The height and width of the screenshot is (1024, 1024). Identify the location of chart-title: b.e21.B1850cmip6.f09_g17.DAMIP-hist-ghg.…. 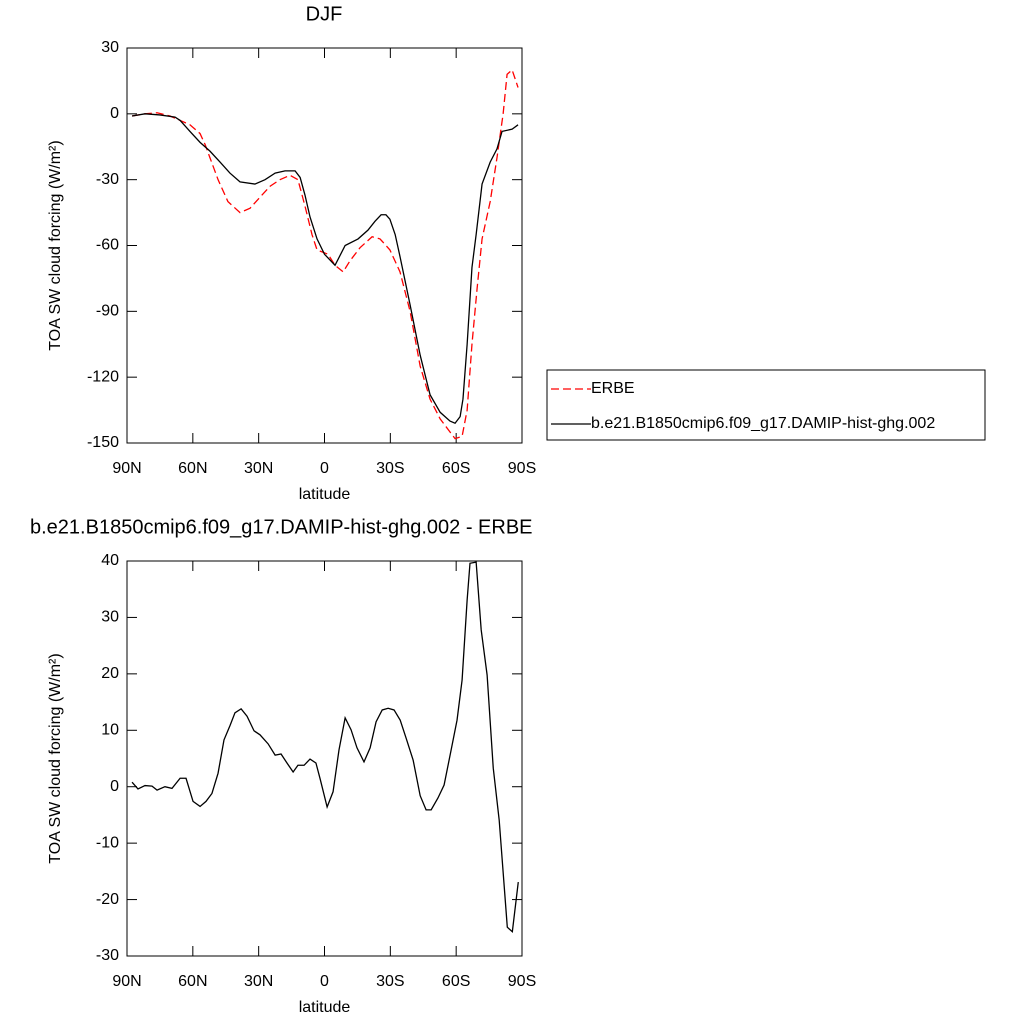
(281, 527).